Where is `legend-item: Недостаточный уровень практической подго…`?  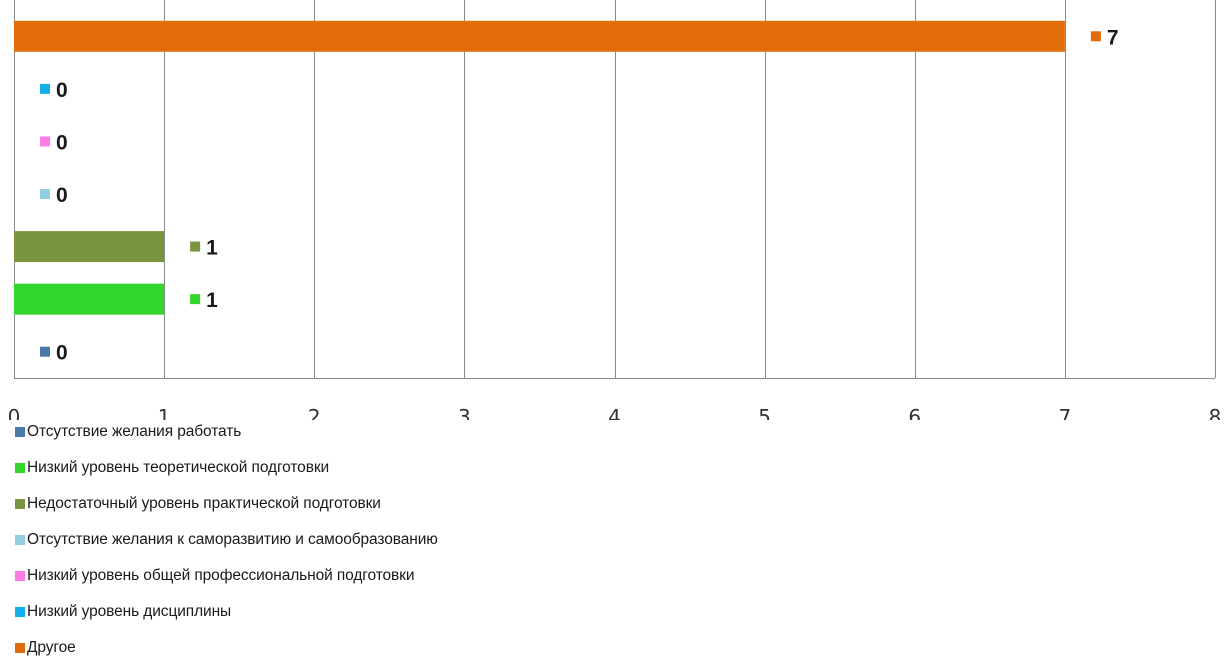
legend-item: Недостаточный уровень практической подго… is located at coordinates (226, 510).